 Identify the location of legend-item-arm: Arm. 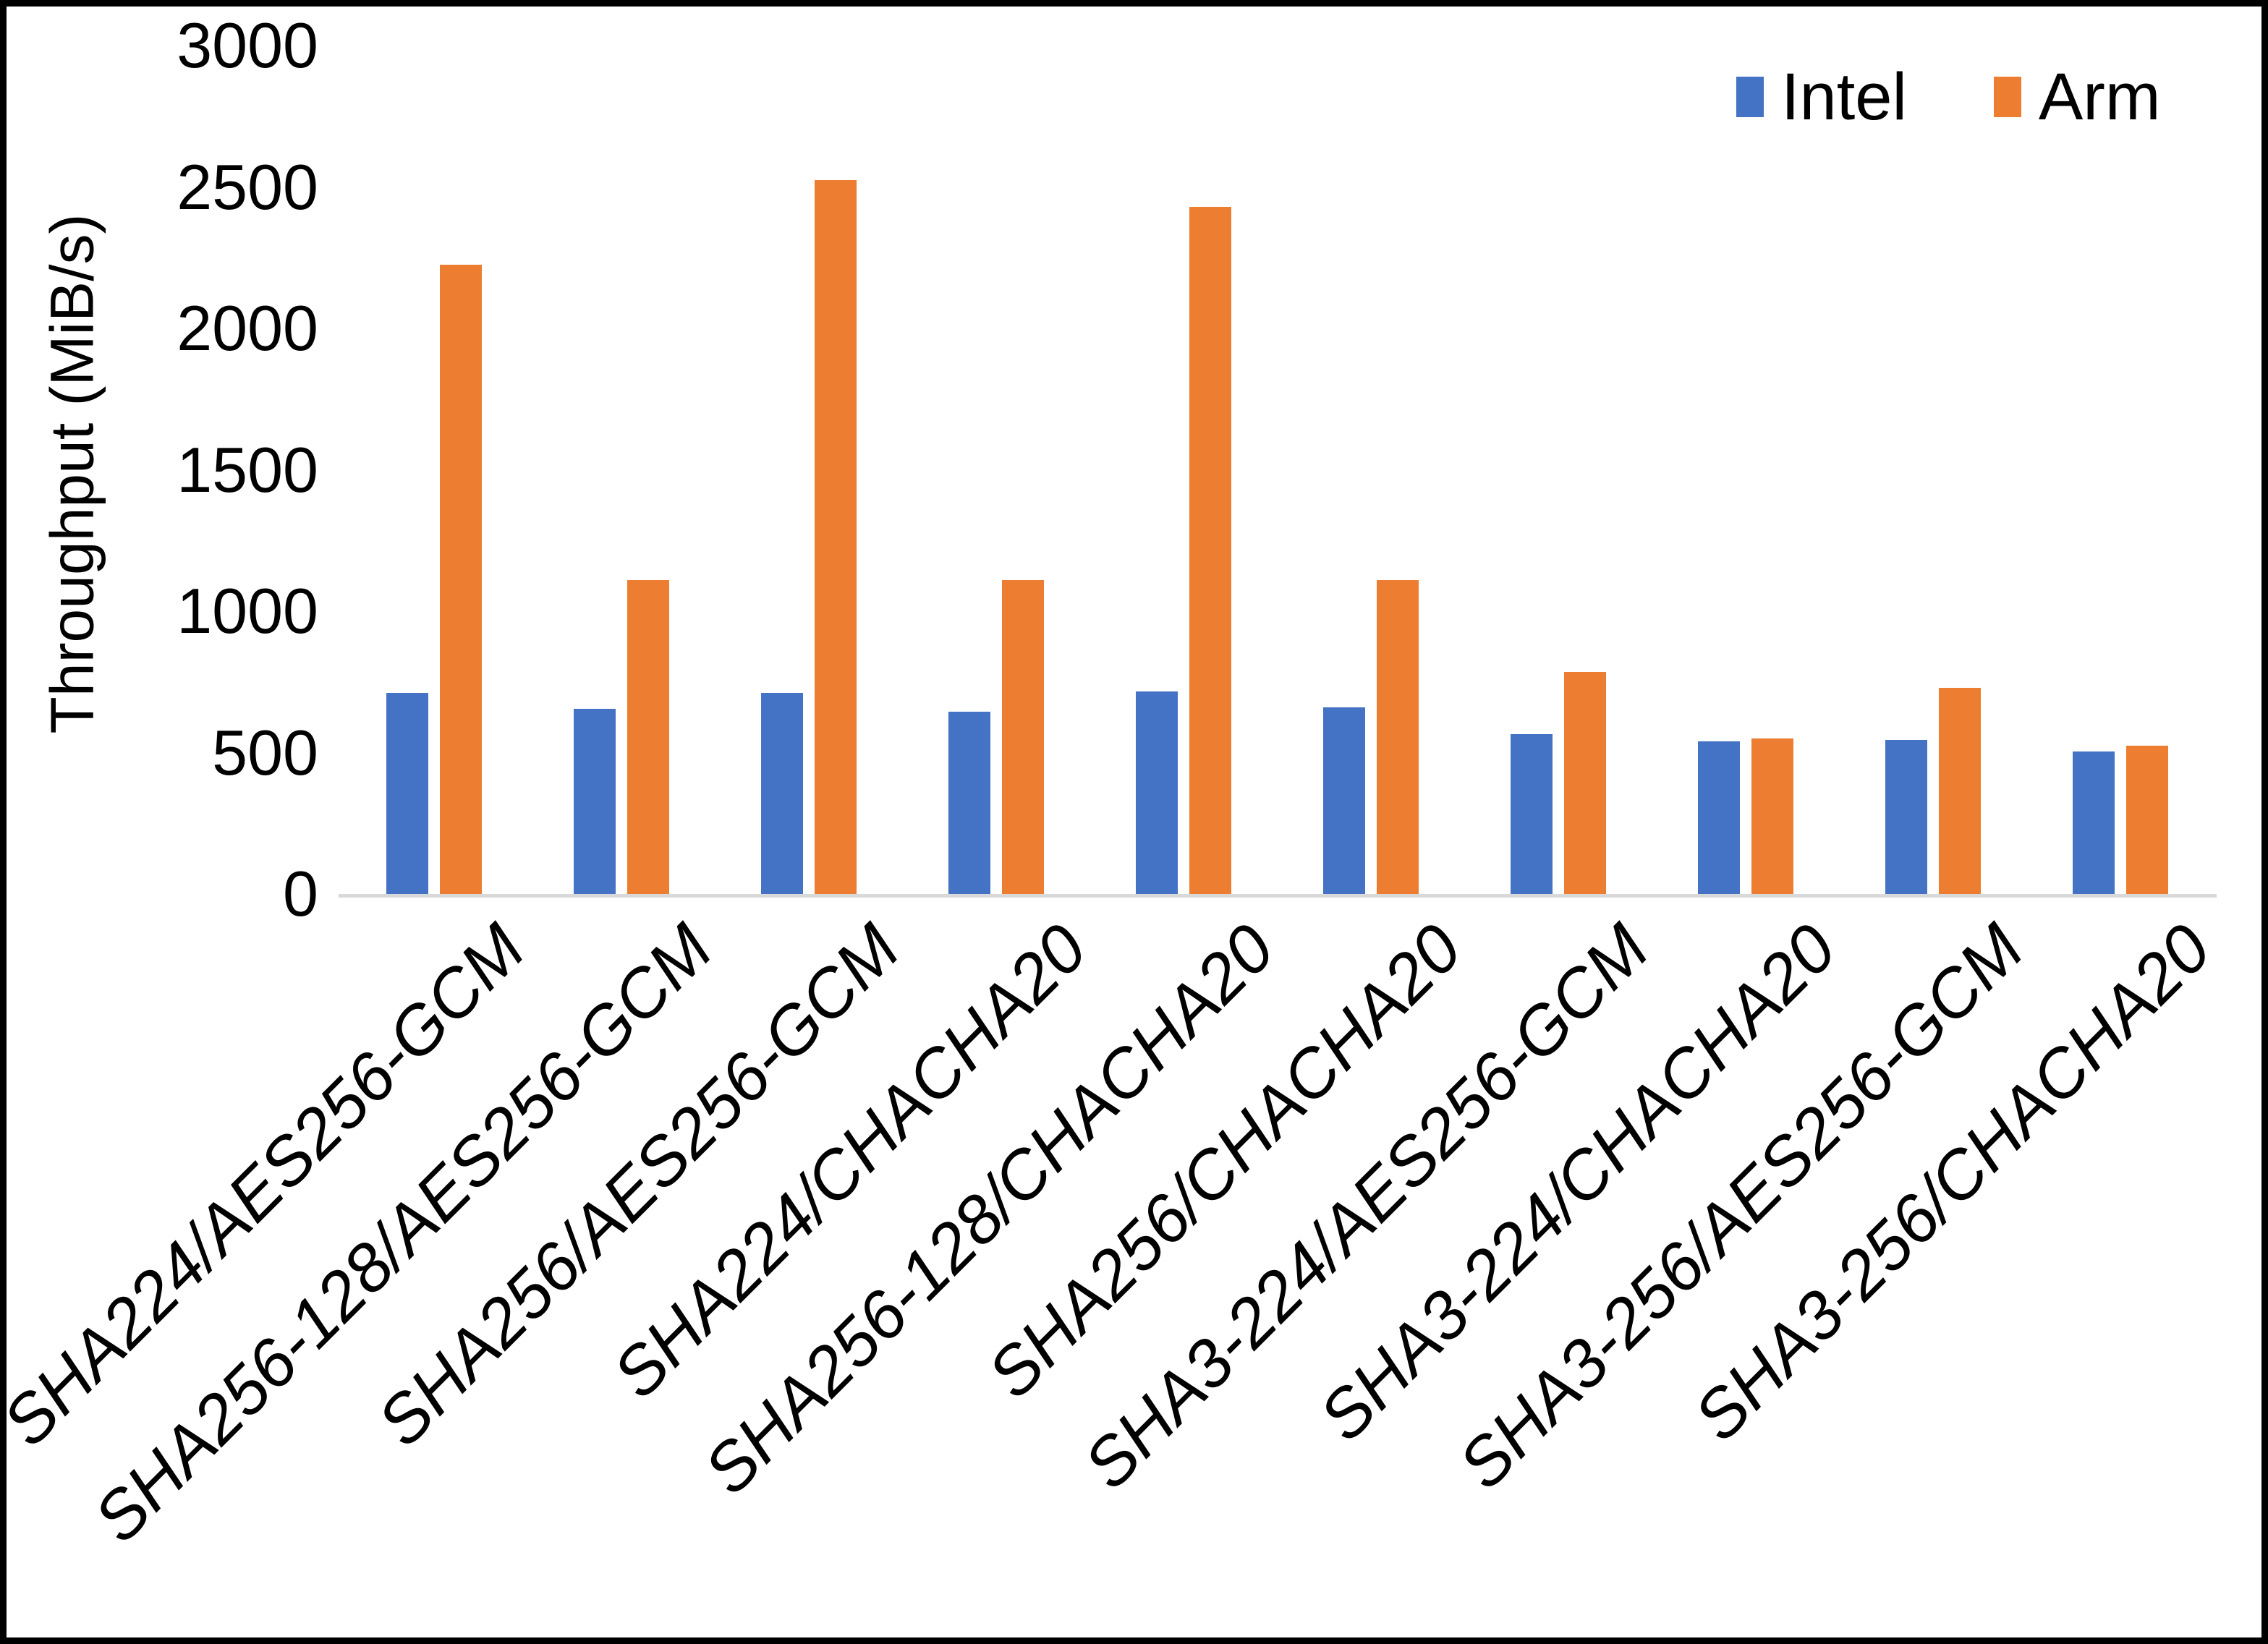
(2077, 97).